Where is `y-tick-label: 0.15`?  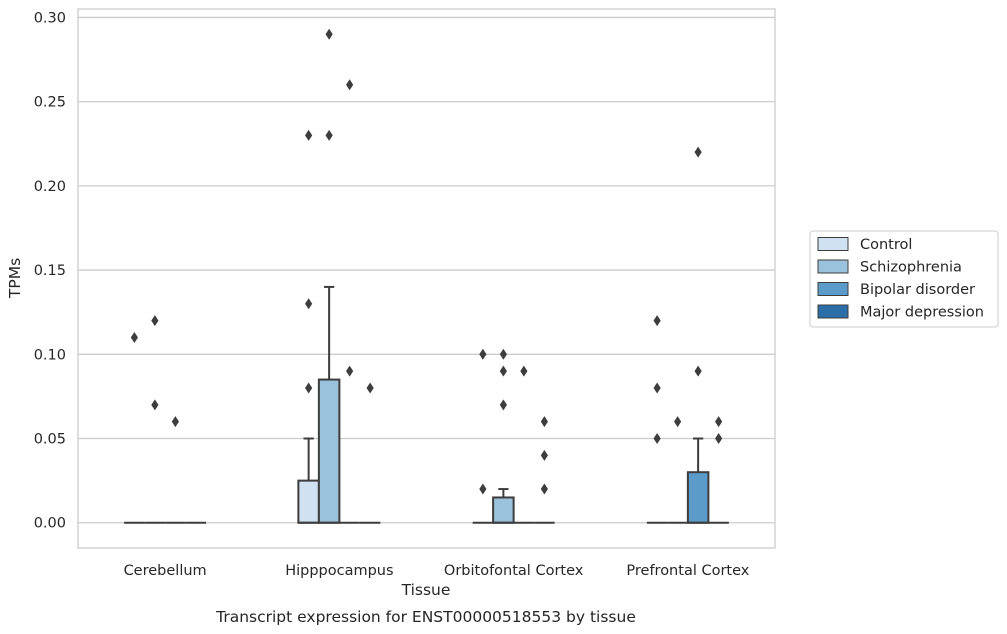 y-tick-label: 0.15 is located at coordinates (50, 271).